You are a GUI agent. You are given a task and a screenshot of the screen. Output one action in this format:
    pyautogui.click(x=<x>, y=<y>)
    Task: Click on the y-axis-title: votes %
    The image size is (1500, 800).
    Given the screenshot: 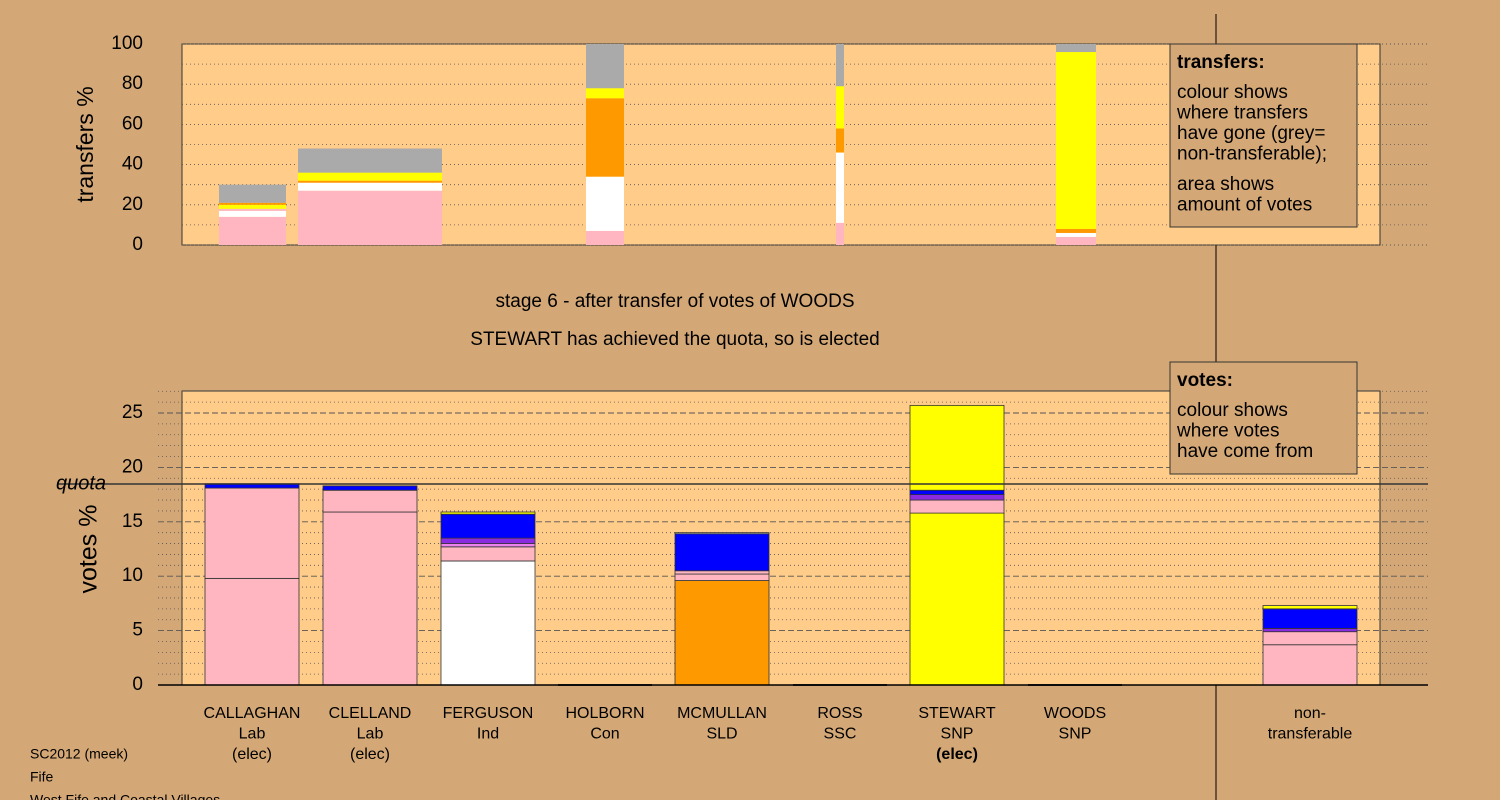 What is the action you would take?
    pyautogui.click(x=89, y=549)
    